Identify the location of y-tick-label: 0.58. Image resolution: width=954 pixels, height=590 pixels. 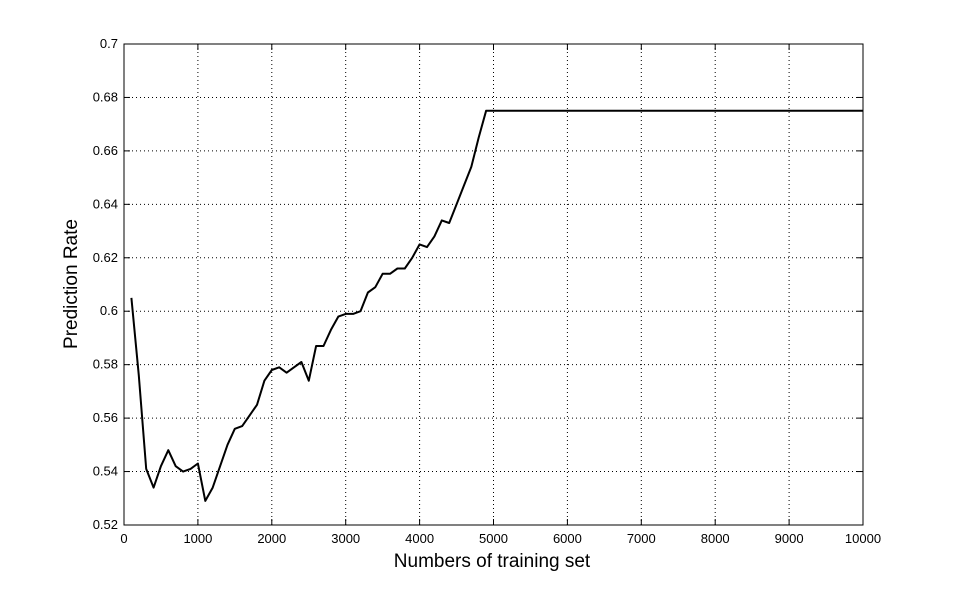
(105, 364).